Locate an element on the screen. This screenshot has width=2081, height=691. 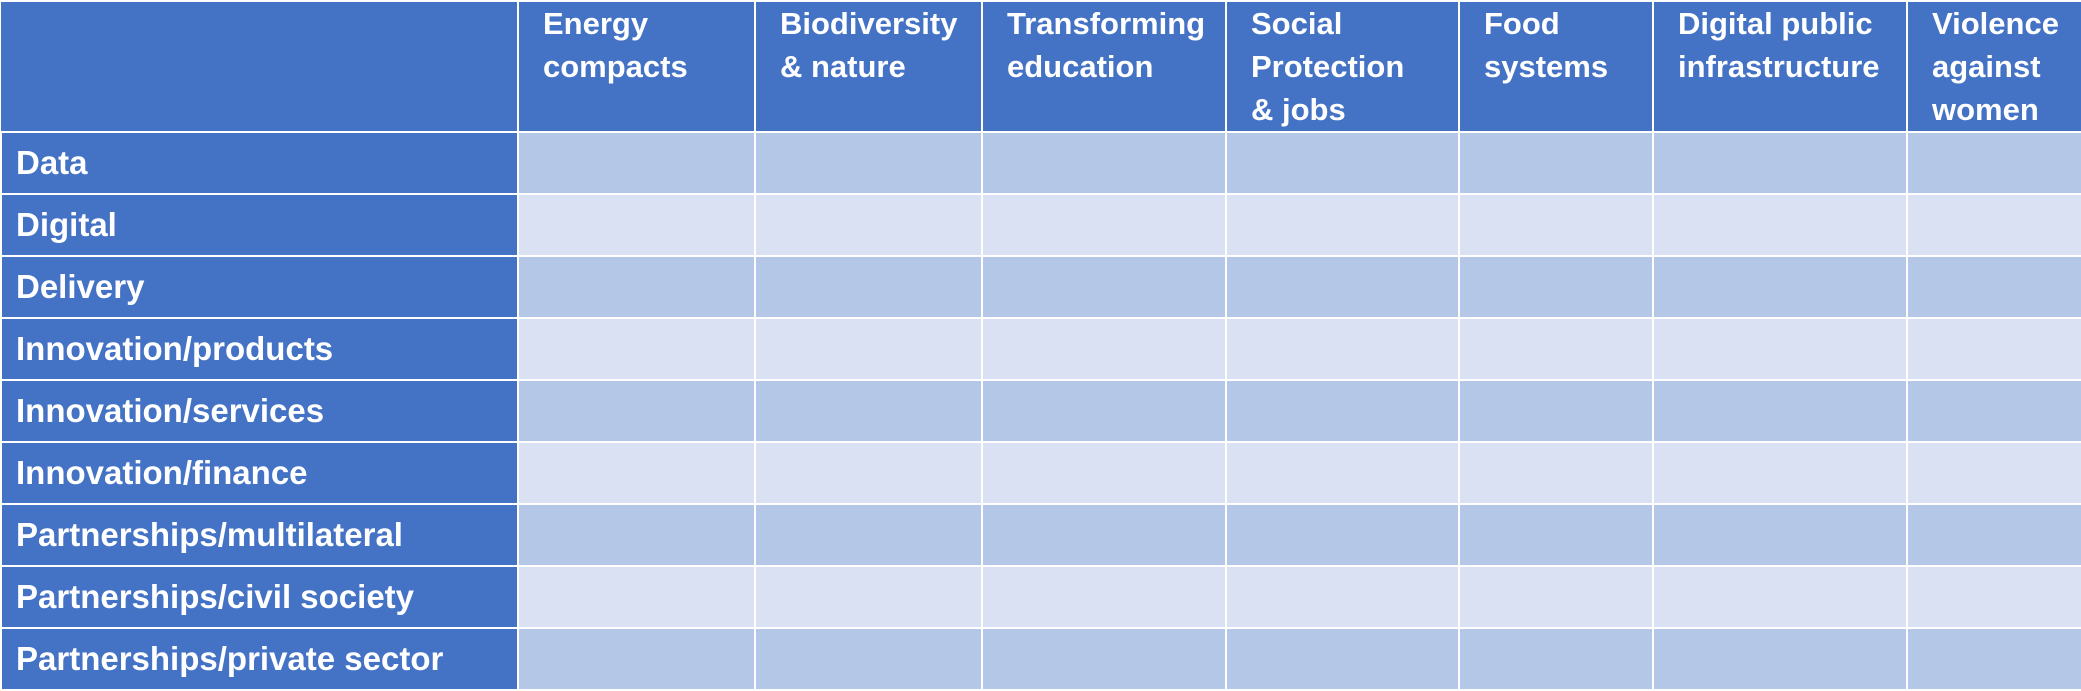
column-header: Transforming education is located at coordinates (1104, 66).